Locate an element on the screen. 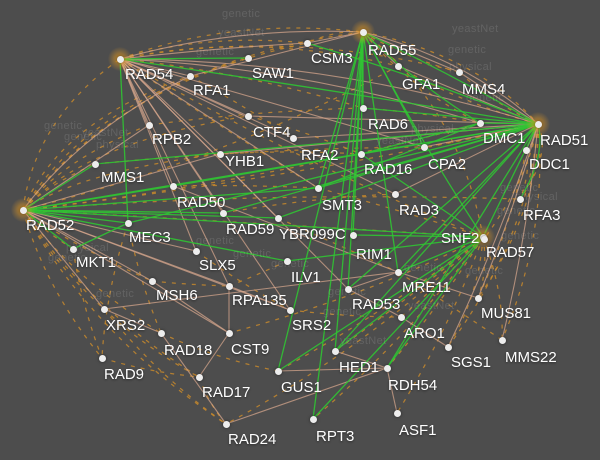 The image size is (600, 460). network-edge-RAD55-RAD16 is located at coordinates (362, 93).